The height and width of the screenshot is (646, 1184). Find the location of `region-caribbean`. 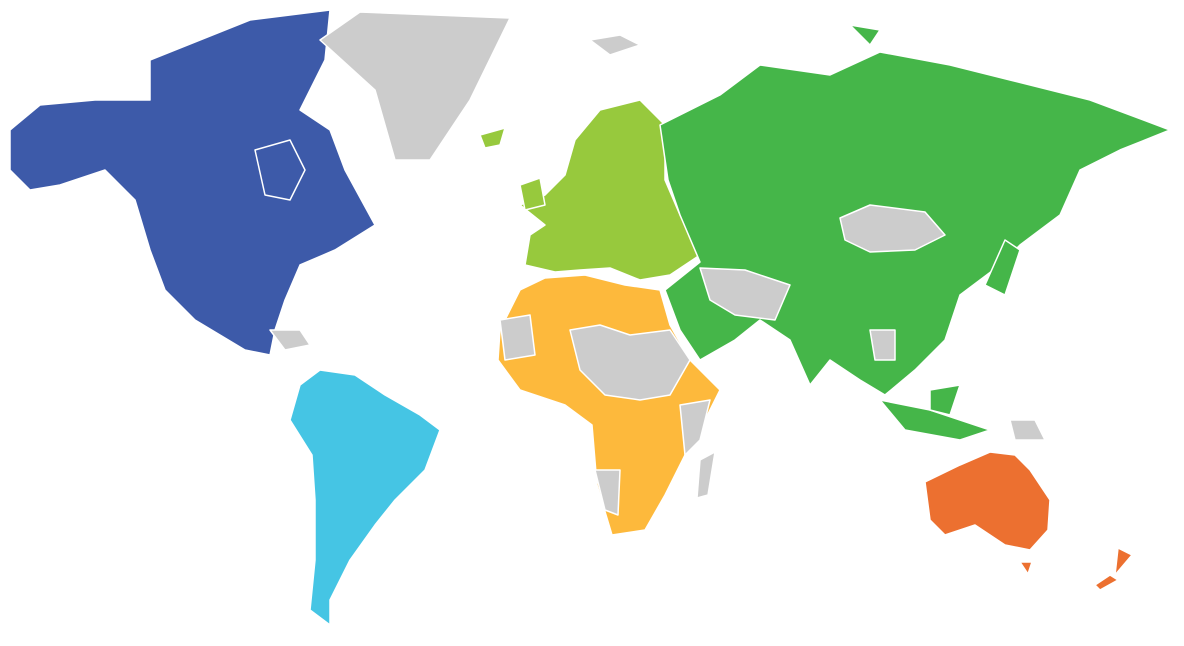

region-caribbean is located at coordinates (290, 340).